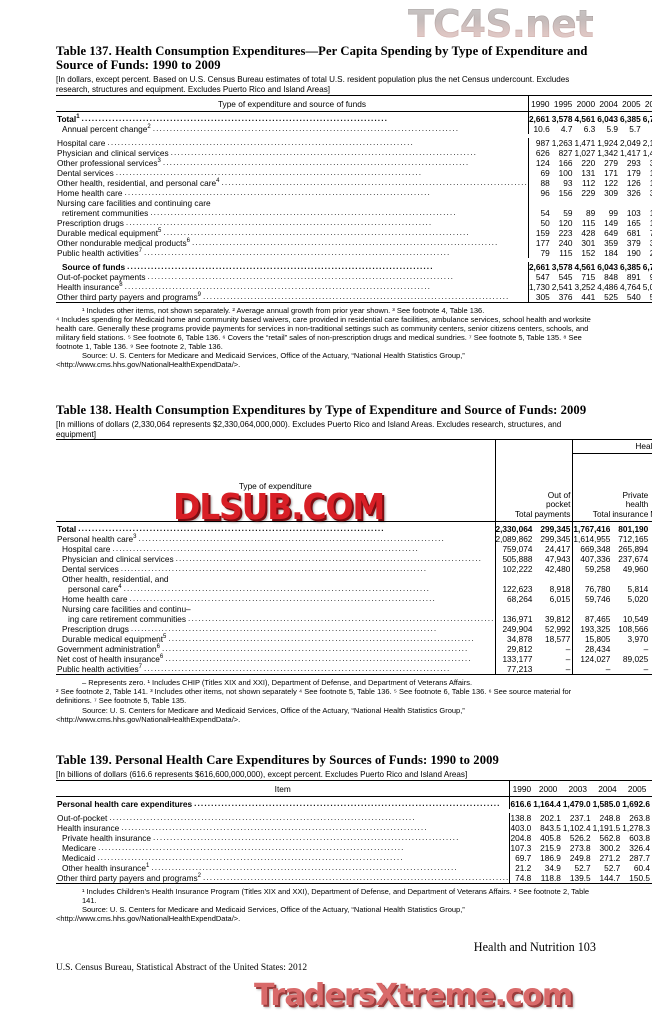 The width and height of the screenshot is (652, 1024). Describe the element at coordinates (651, 487) in the screenshot. I see `column-header-medicare: Medicare` at that location.